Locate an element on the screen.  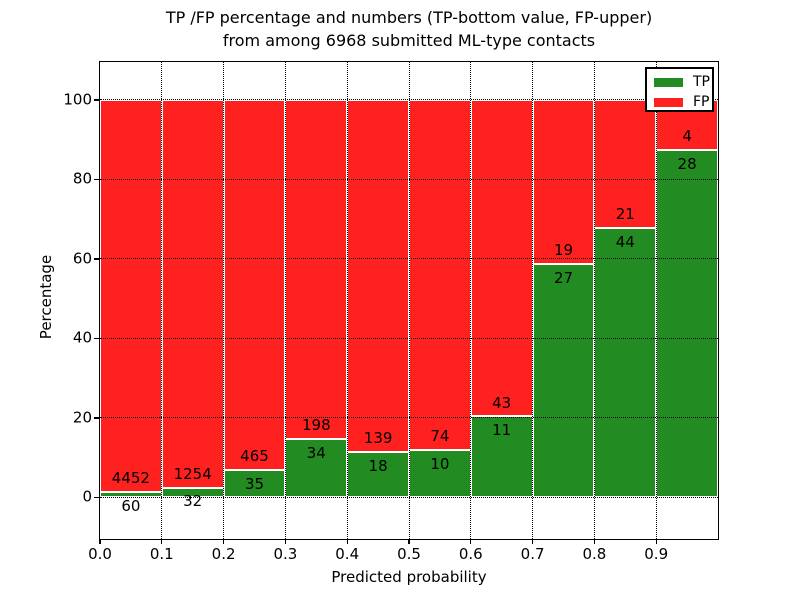
x-tick-label: 0.5 is located at coordinates (409, 554).